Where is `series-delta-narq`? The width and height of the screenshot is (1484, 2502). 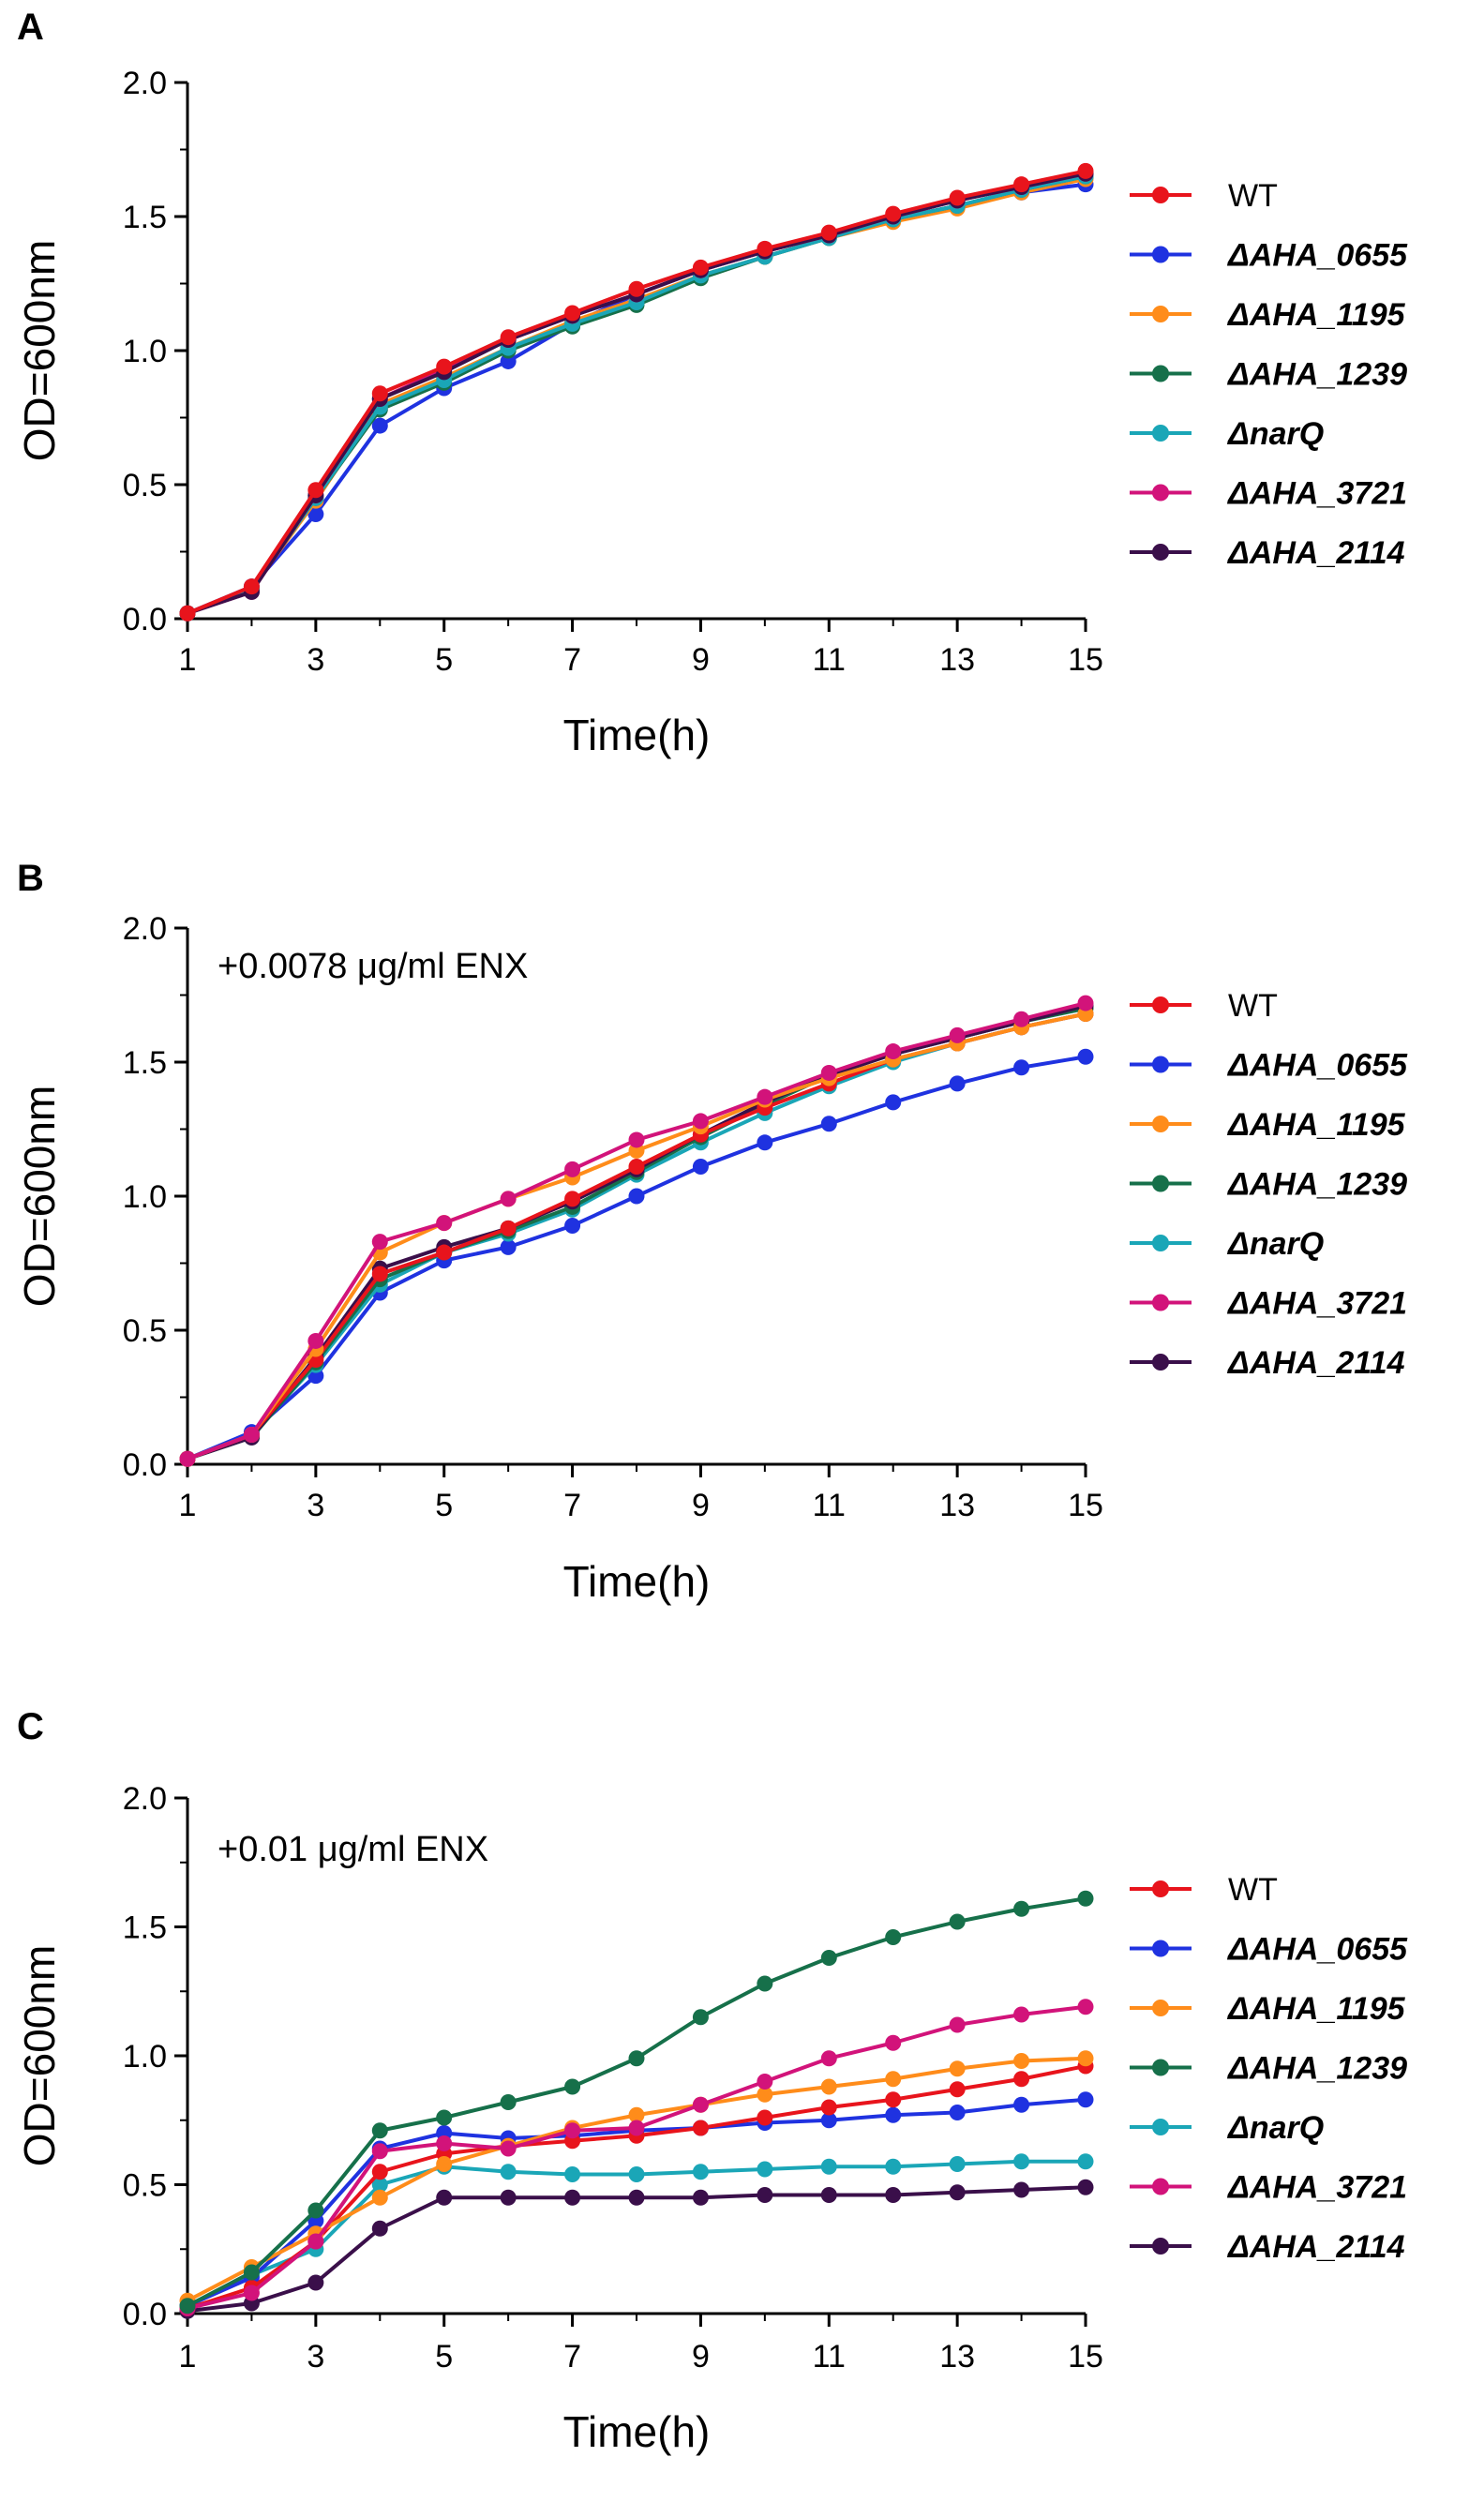 series-delta-narq is located at coordinates (636, 1236).